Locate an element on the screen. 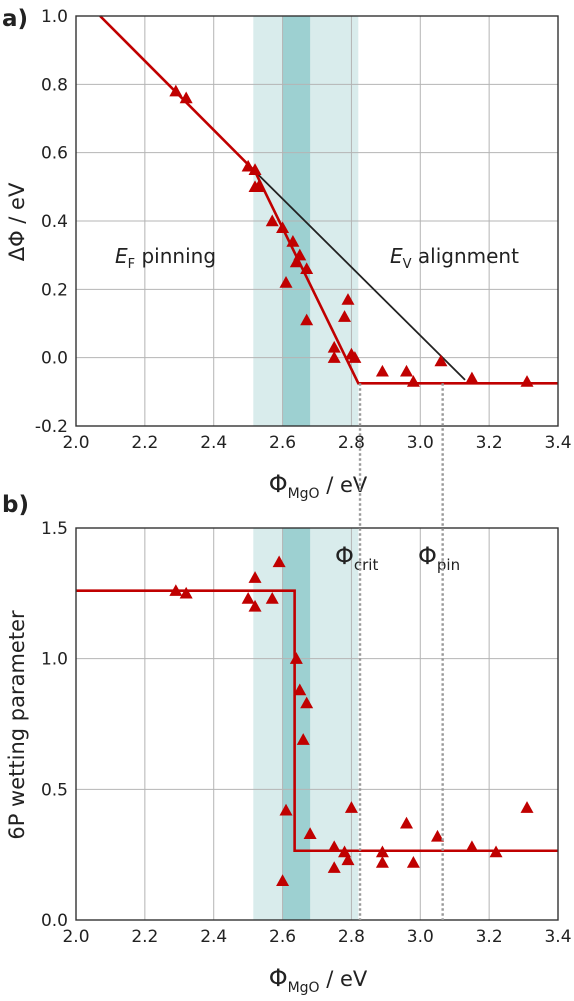 This screenshot has height=1001, width=574. ideal-alignment-line is located at coordinates (360, 275).